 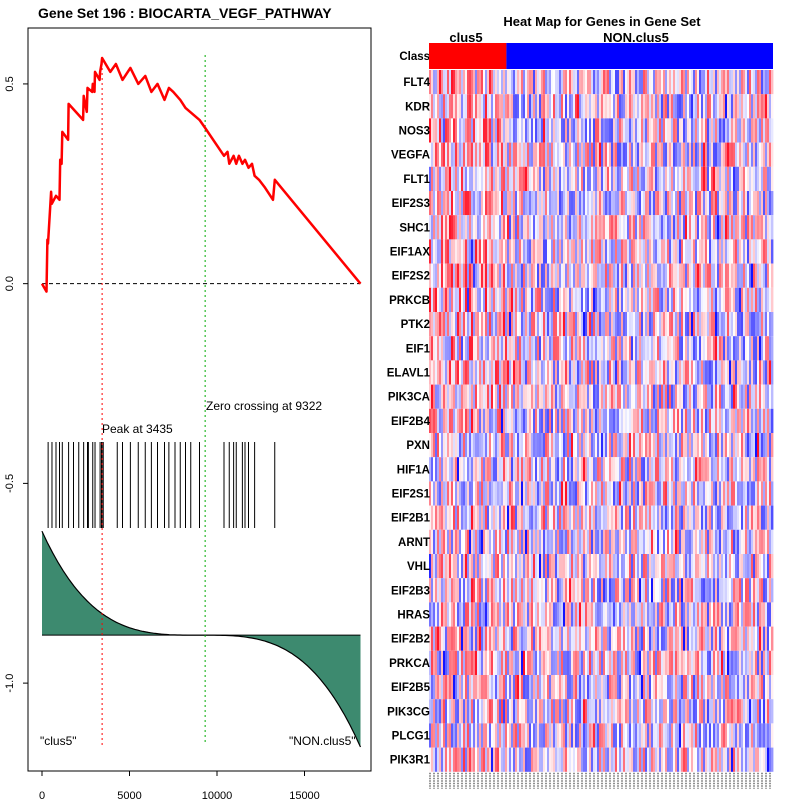 I want to click on y-tick-label: -0.5, so click(x=10, y=483).